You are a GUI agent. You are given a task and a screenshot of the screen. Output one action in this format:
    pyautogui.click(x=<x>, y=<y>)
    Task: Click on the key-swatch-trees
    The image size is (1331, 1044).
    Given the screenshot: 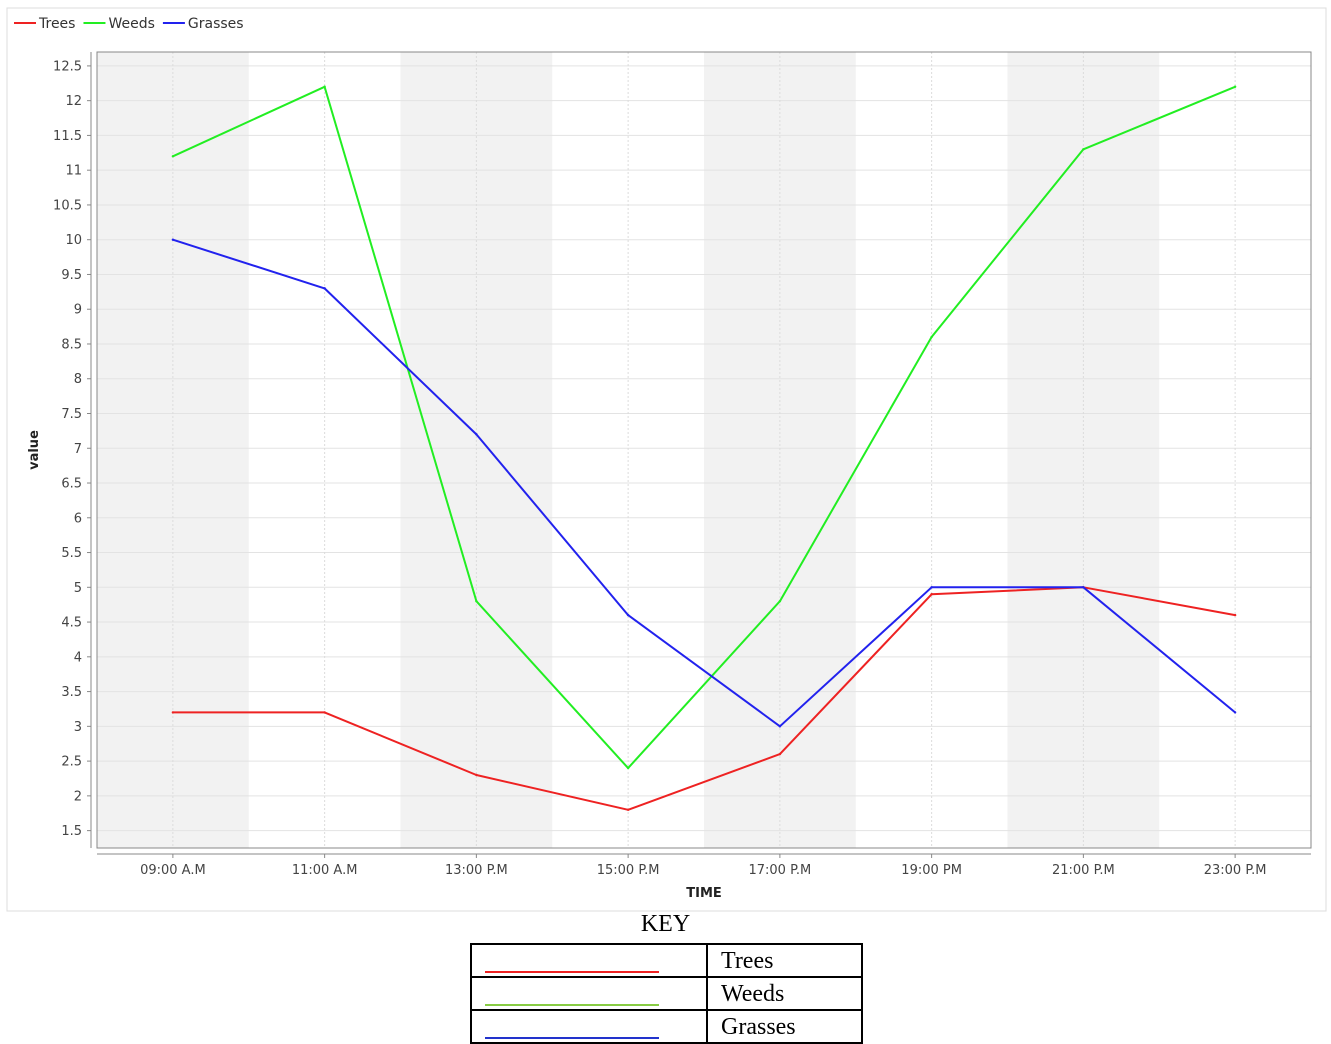 What is the action you would take?
    pyautogui.click(x=572, y=972)
    